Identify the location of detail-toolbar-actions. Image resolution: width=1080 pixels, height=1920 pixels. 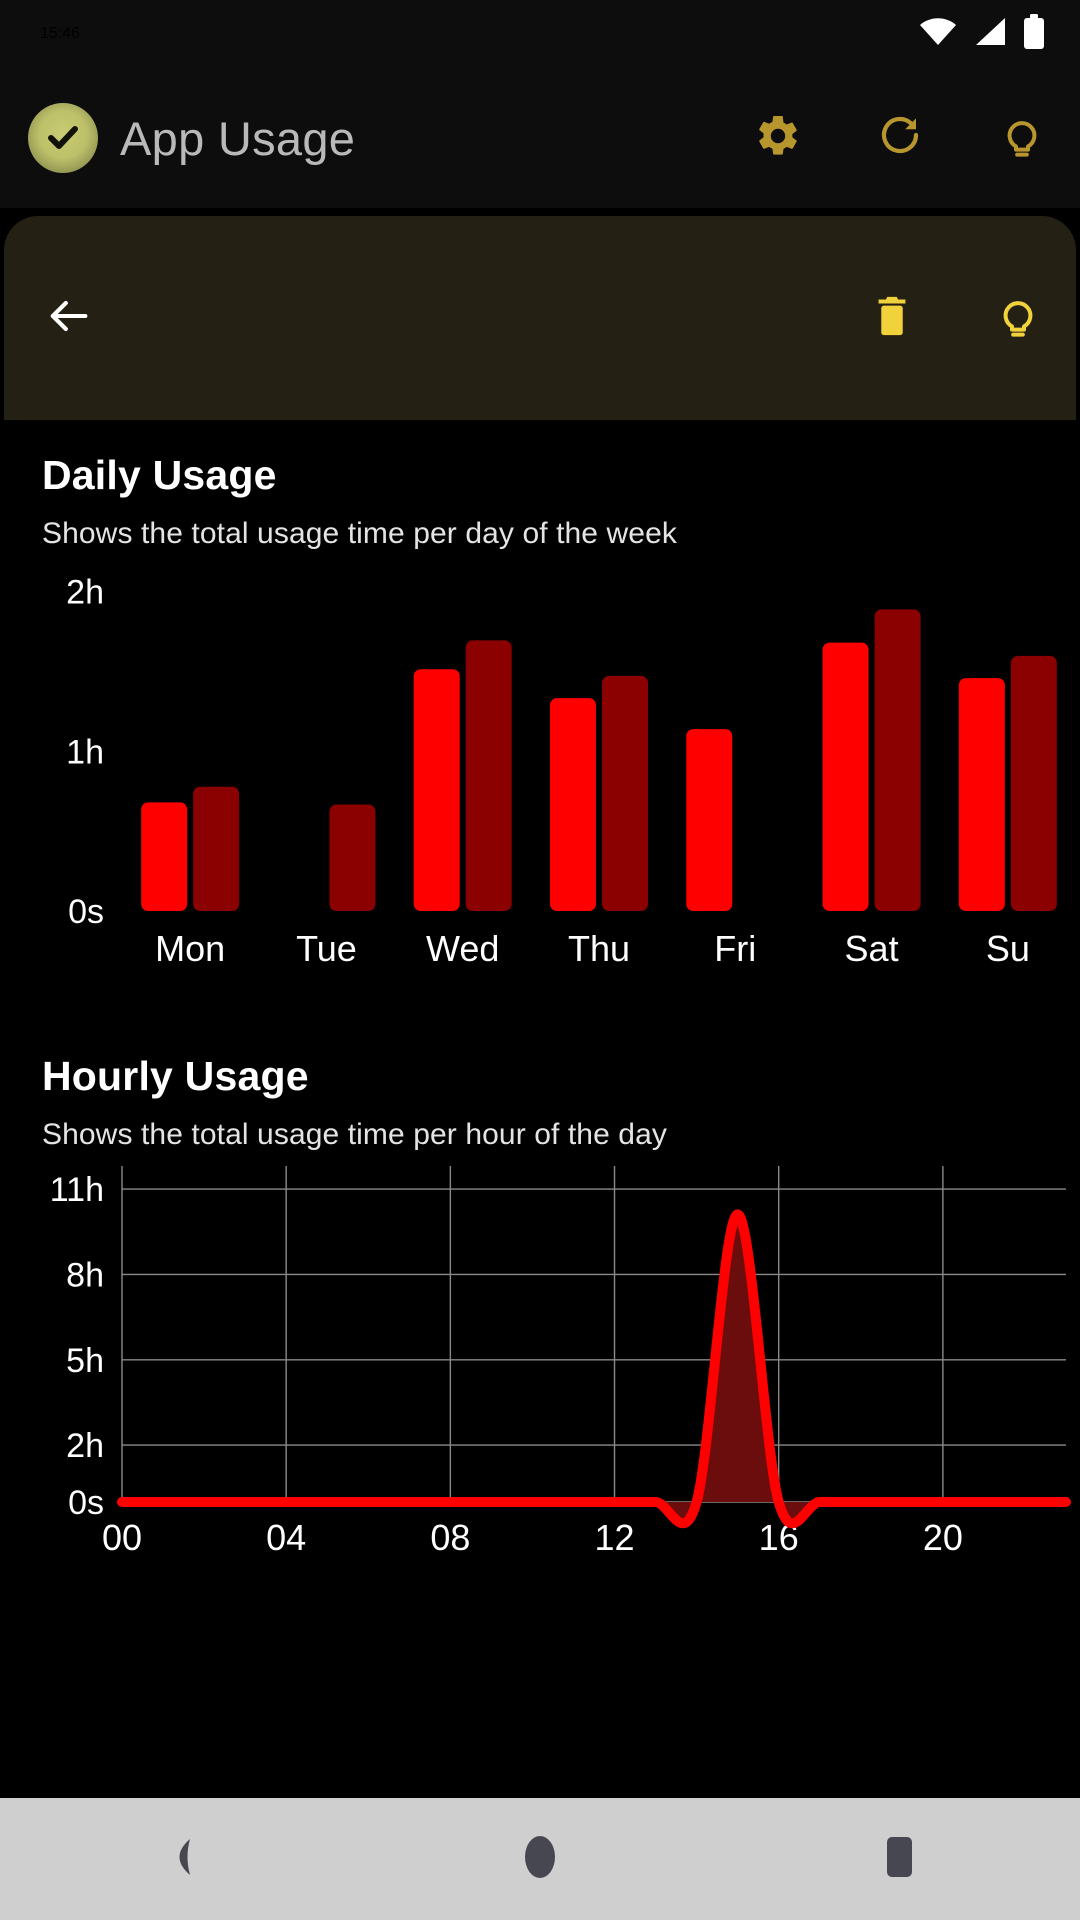
(955, 318).